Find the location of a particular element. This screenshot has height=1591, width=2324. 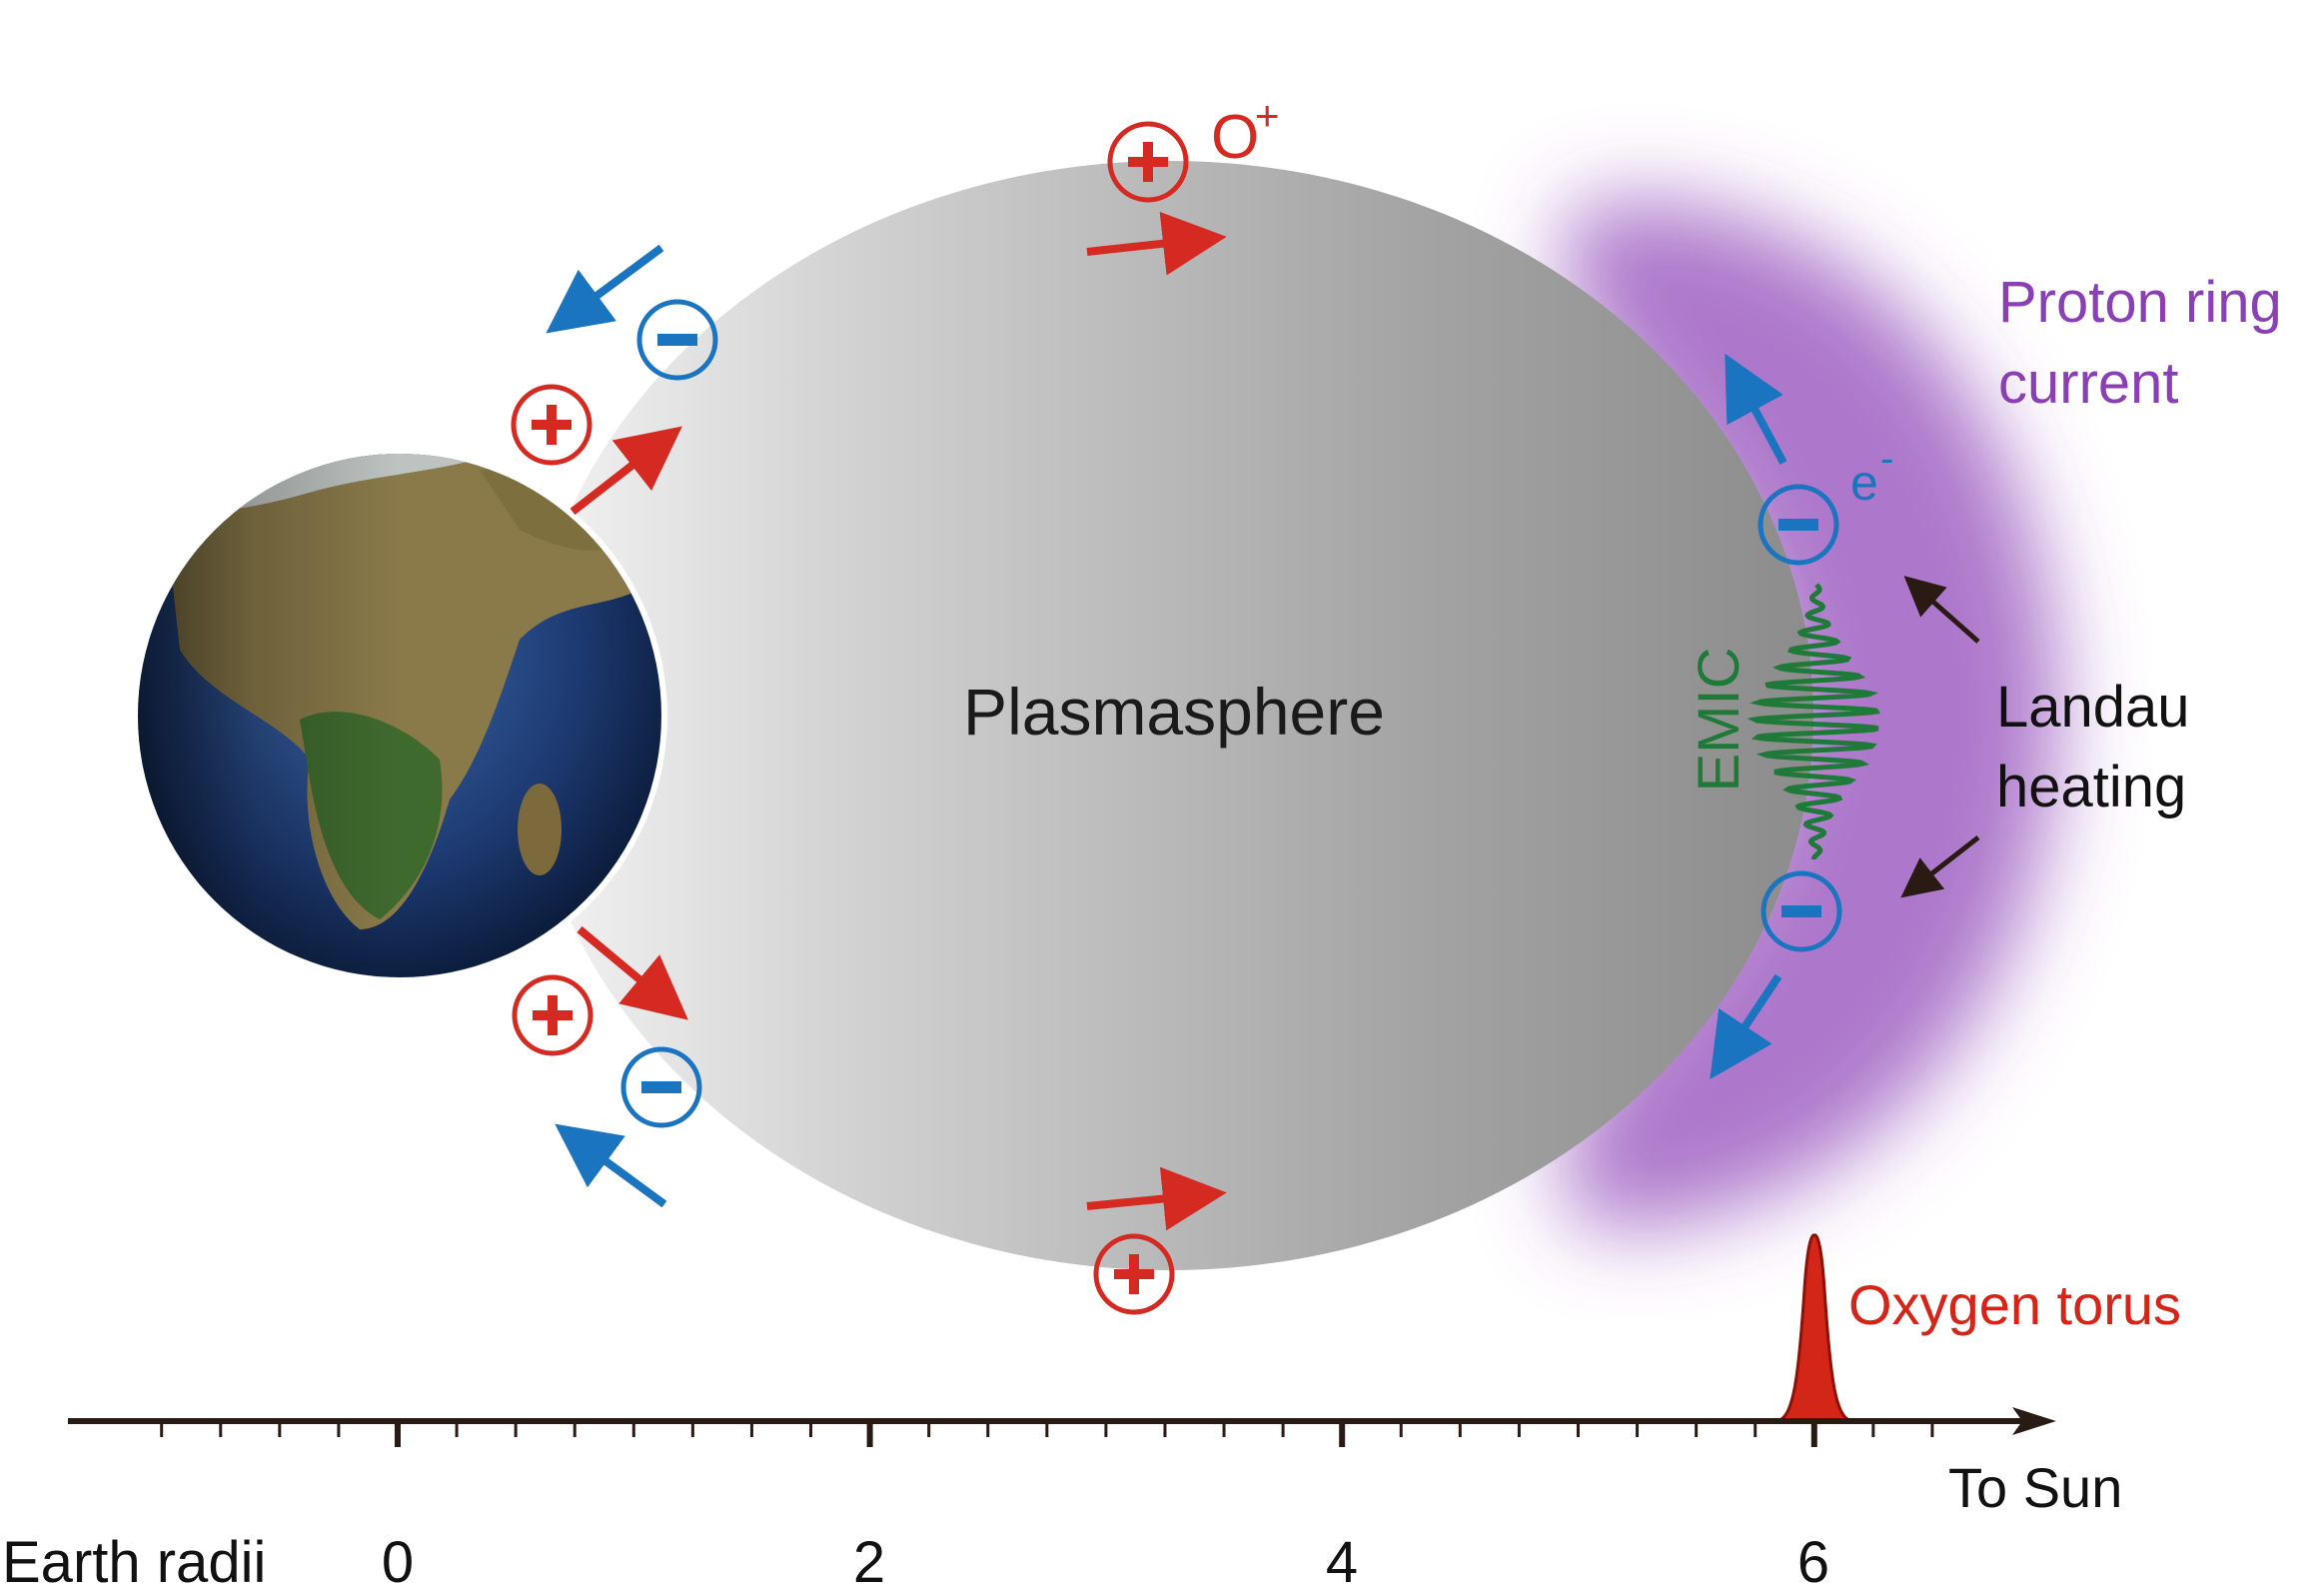

axis-arrowhead is located at coordinates (2034, 1421).